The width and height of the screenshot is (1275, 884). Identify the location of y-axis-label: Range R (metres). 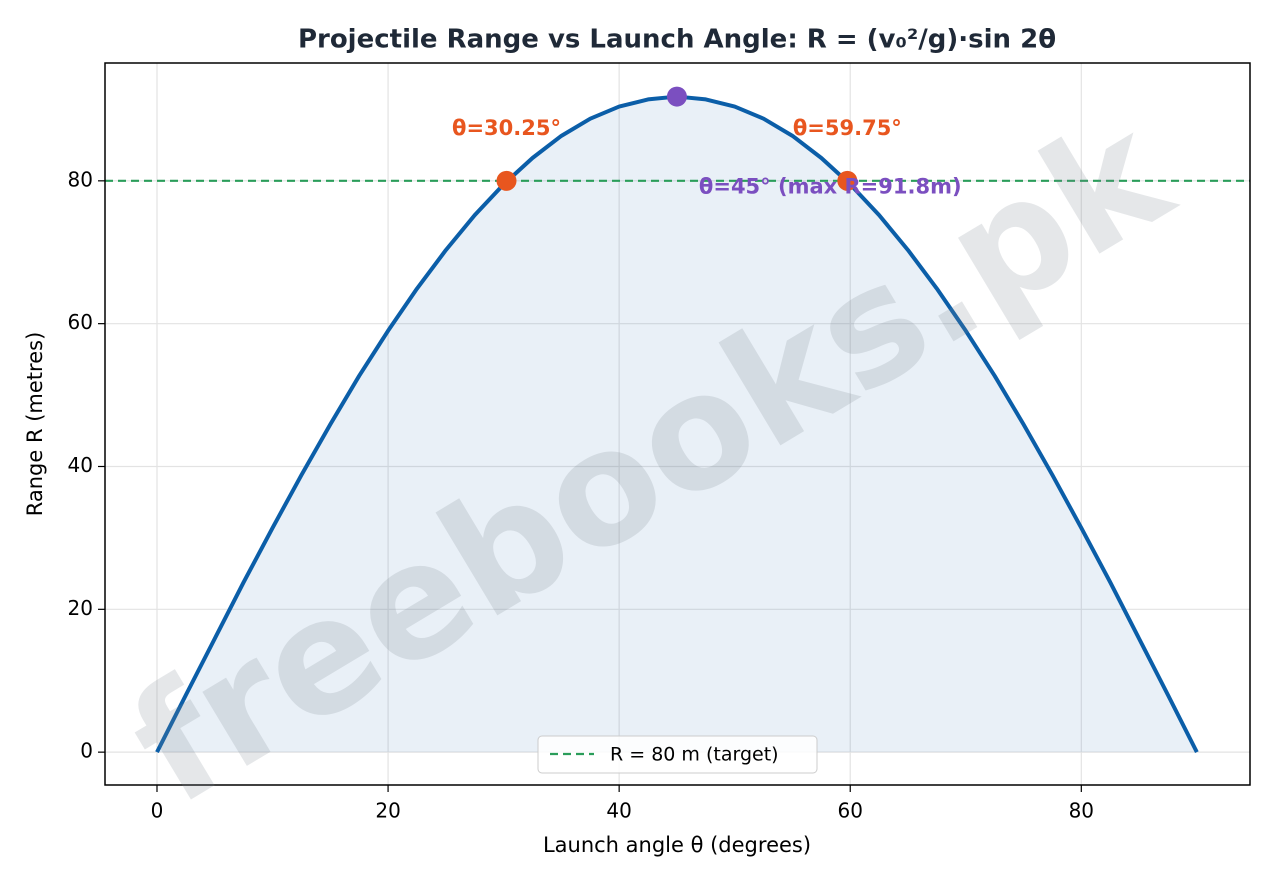
(35, 424).